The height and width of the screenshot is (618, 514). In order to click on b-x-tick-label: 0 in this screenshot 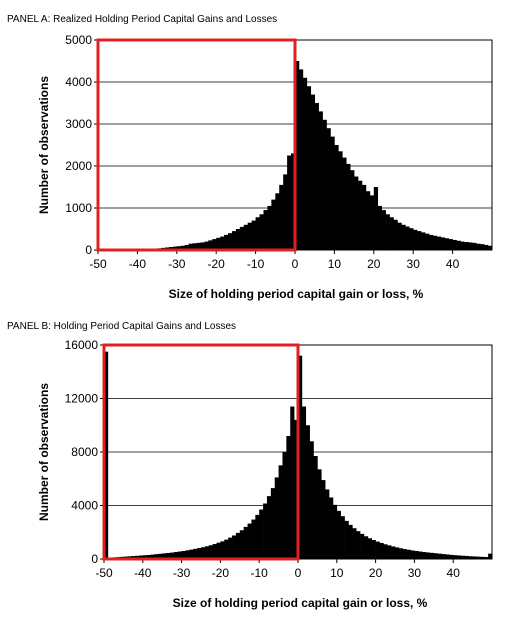, I will do `click(298, 573)`.